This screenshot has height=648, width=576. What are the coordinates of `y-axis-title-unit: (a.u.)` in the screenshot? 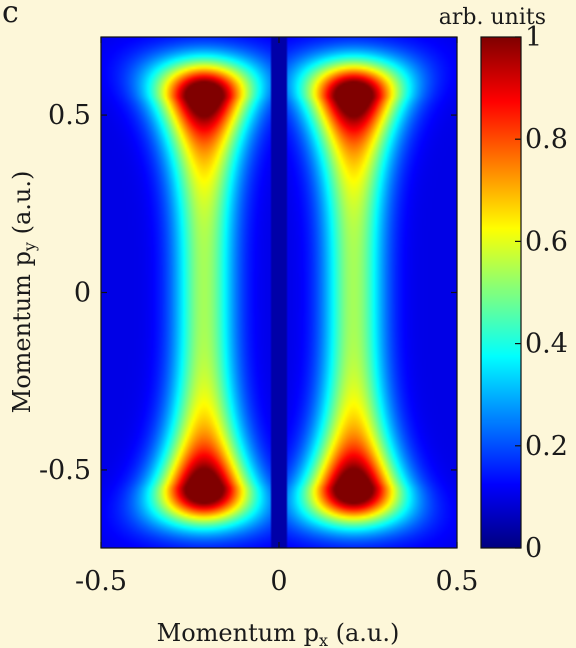 It's located at (22, 206).